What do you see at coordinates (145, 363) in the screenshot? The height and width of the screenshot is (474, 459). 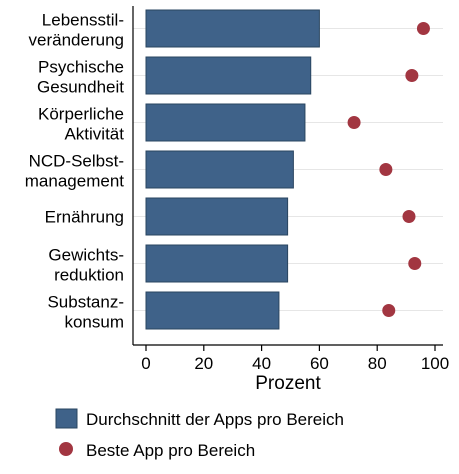 I see `x-tick-label: 0` at bounding box center [145, 363].